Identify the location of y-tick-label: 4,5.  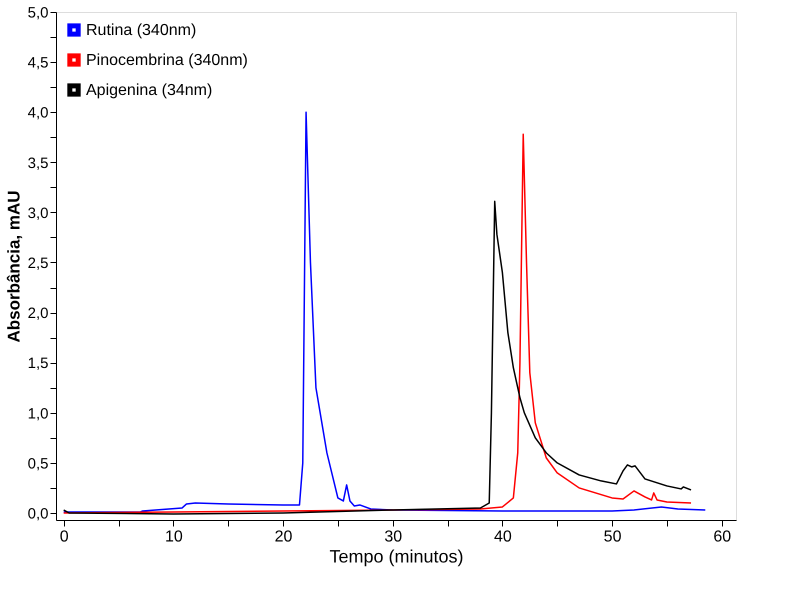
(38, 63).